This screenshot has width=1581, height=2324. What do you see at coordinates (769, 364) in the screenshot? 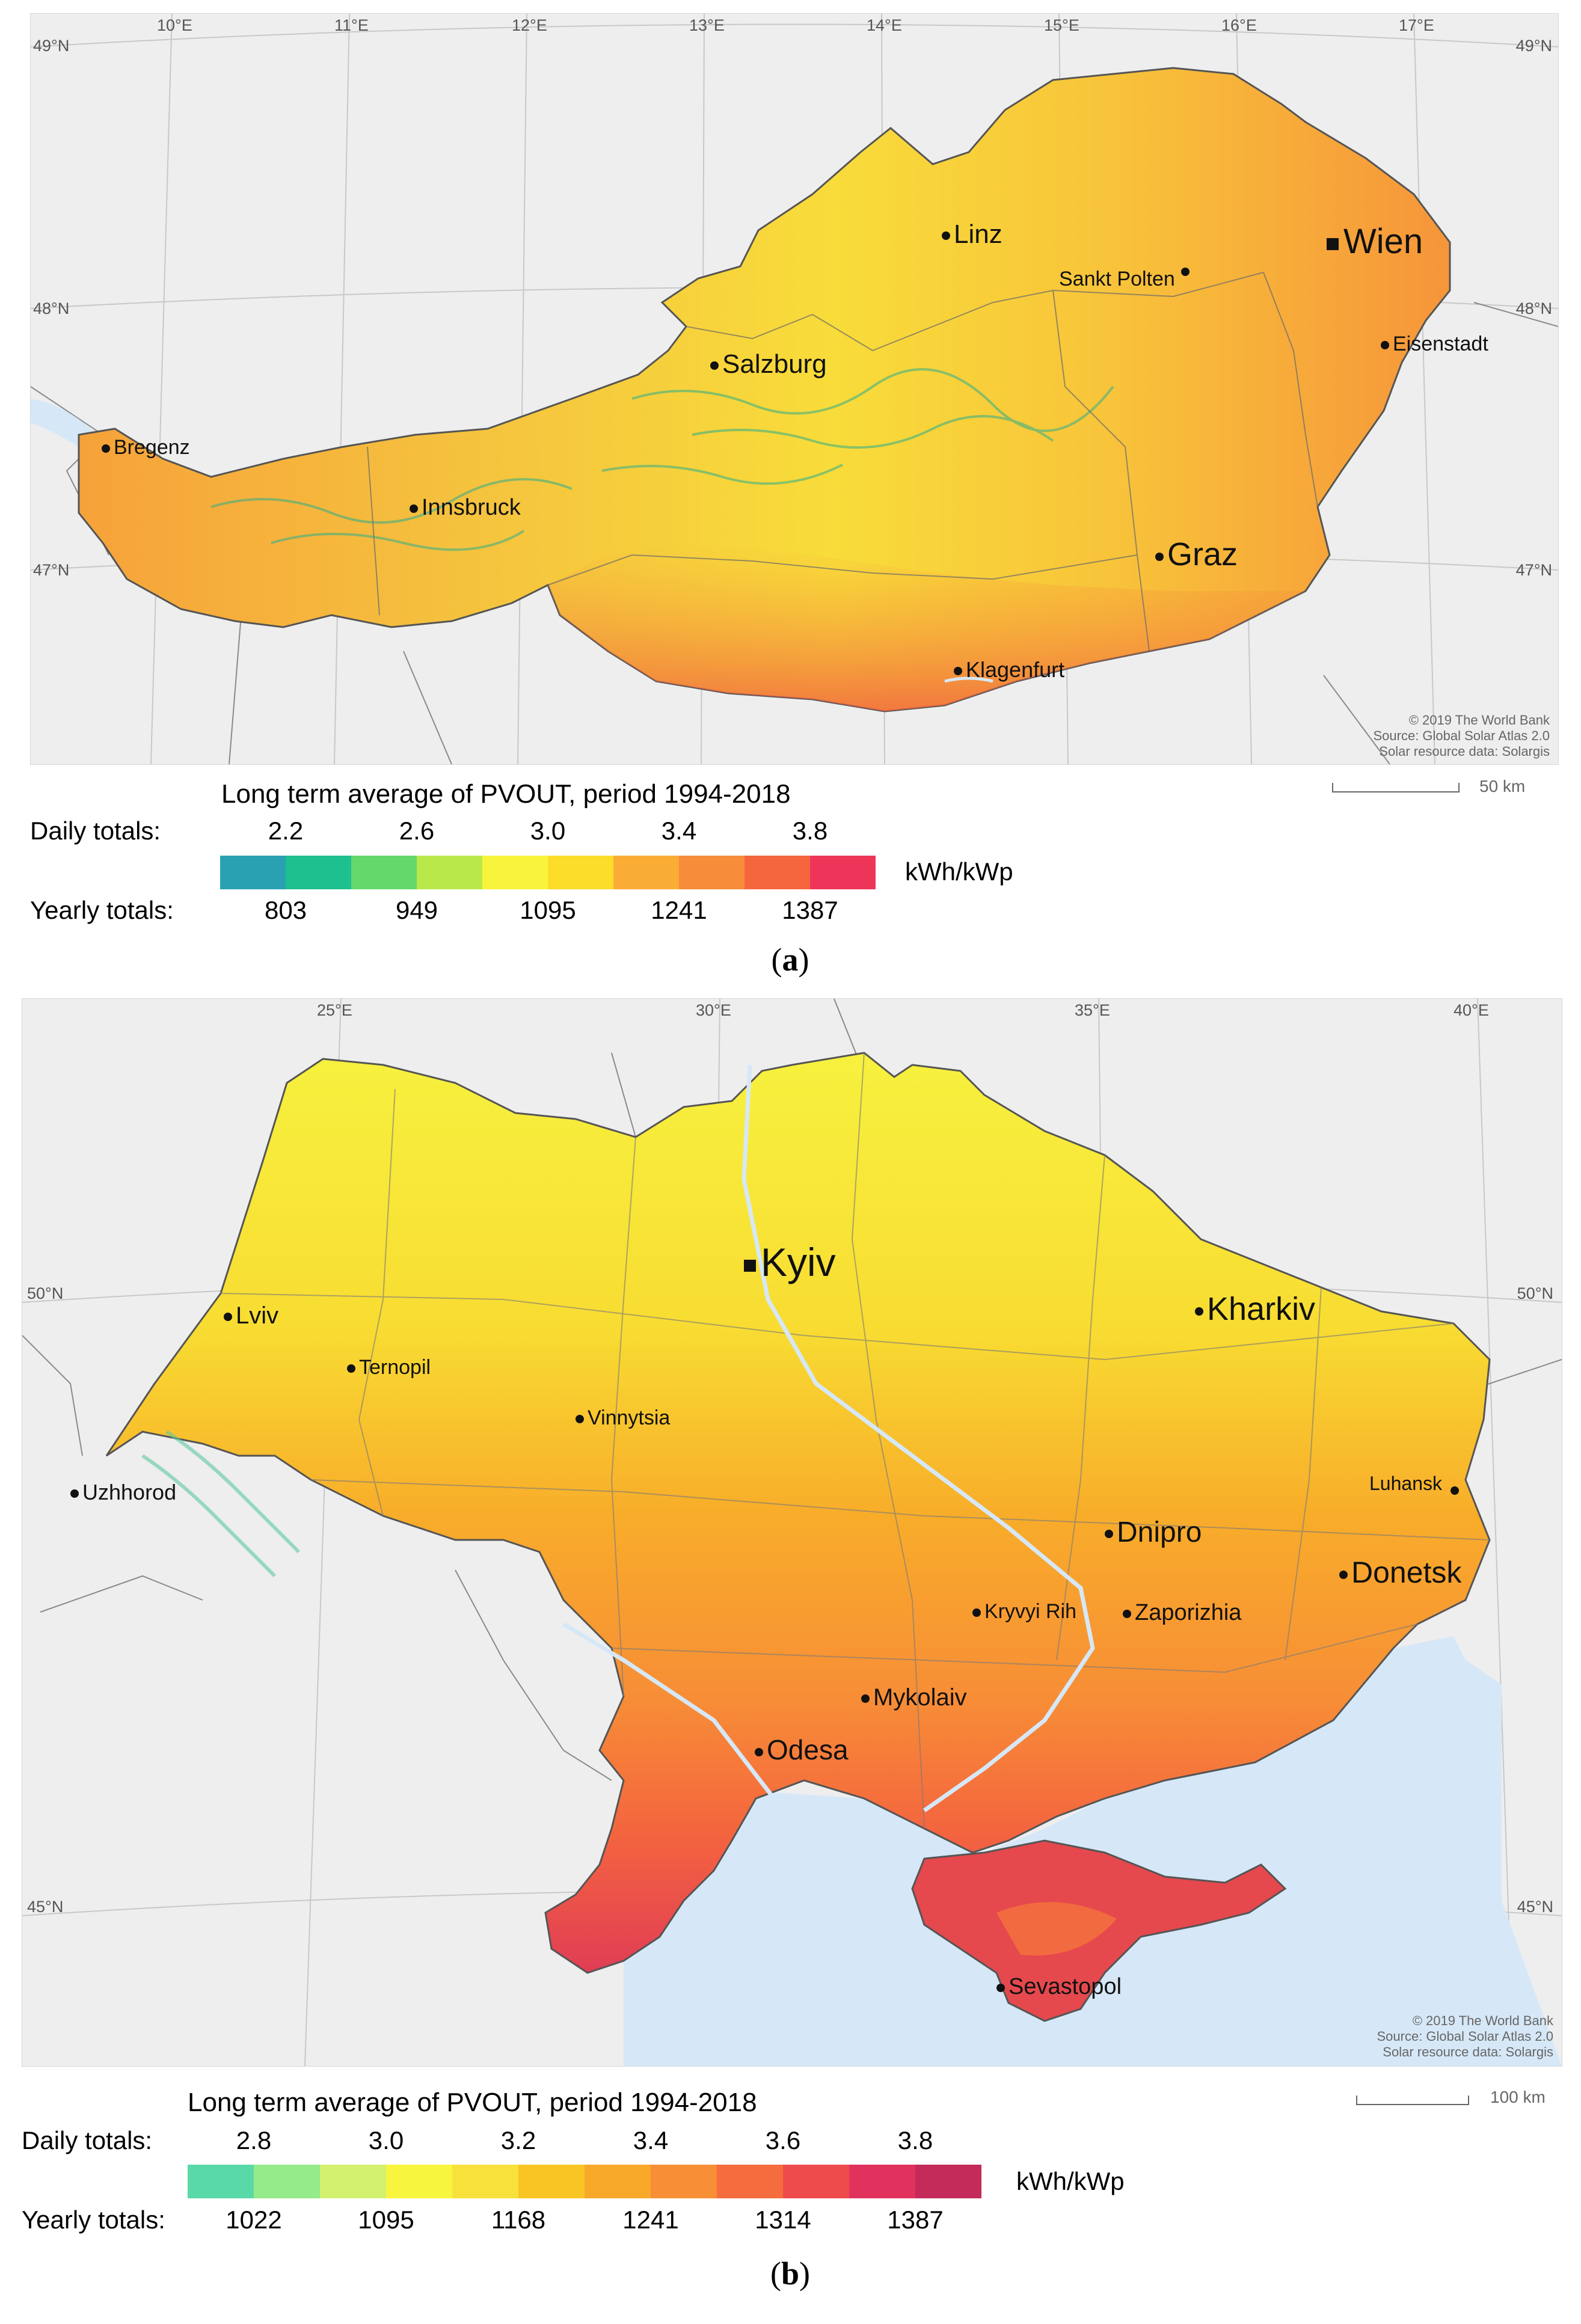
I see `city-salzburg: Salzburg` at bounding box center [769, 364].